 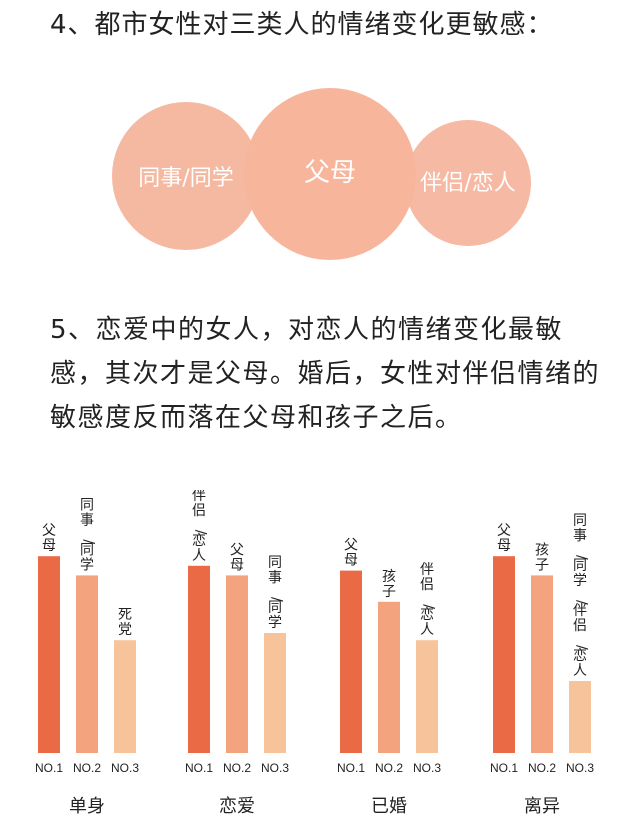 I want to click on bar-label-3-2: 孩子, so click(x=389, y=584).